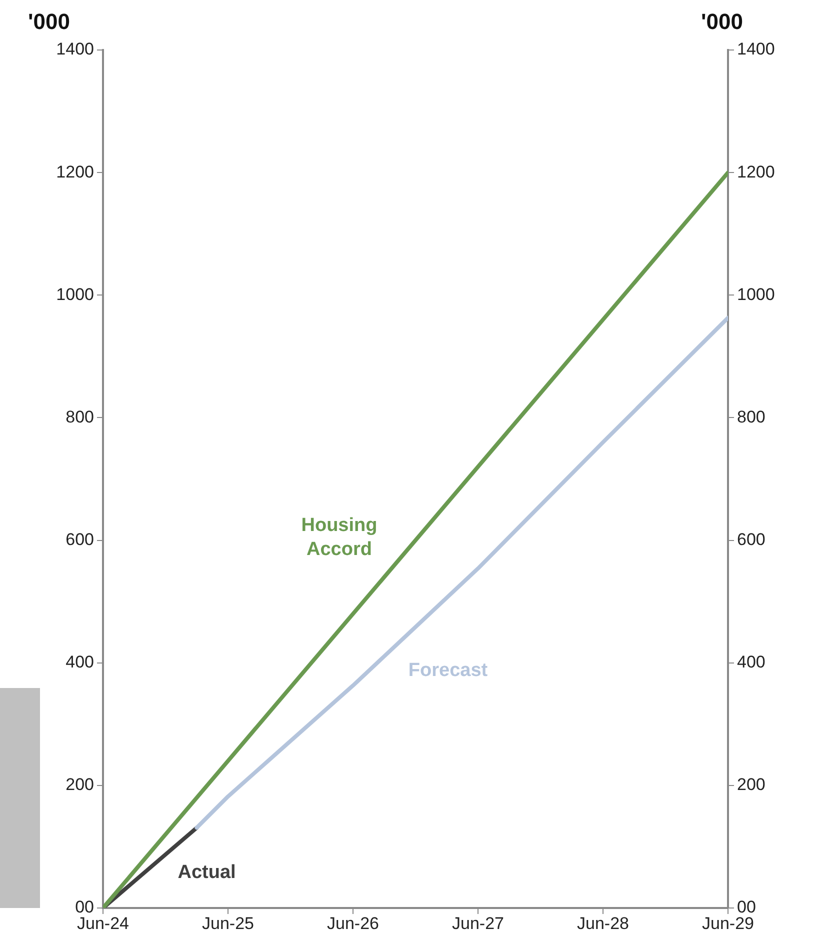 The width and height of the screenshot is (816, 946). I want to click on y-tick-label: 1200, so click(75, 172).